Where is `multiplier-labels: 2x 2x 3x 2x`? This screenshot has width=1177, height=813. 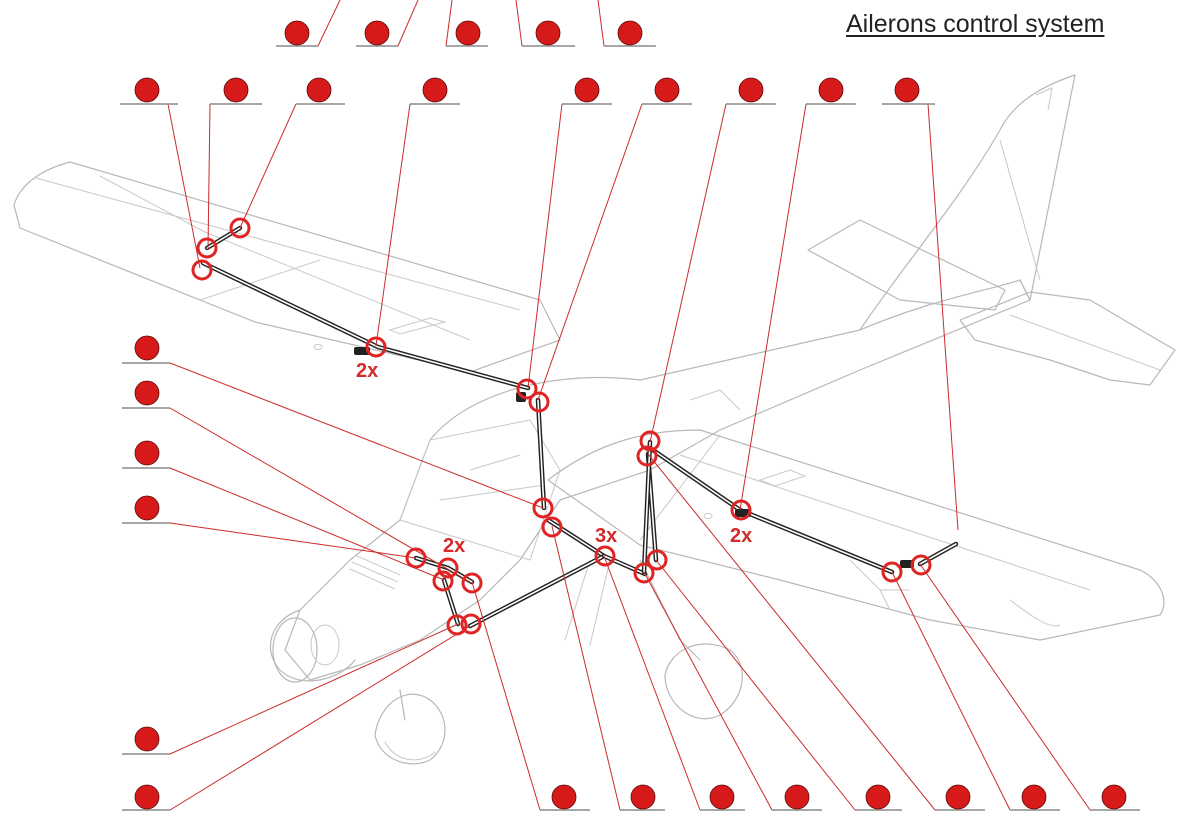 multiplier-labels: 2x 2x 3x 2x is located at coordinates (554, 458).